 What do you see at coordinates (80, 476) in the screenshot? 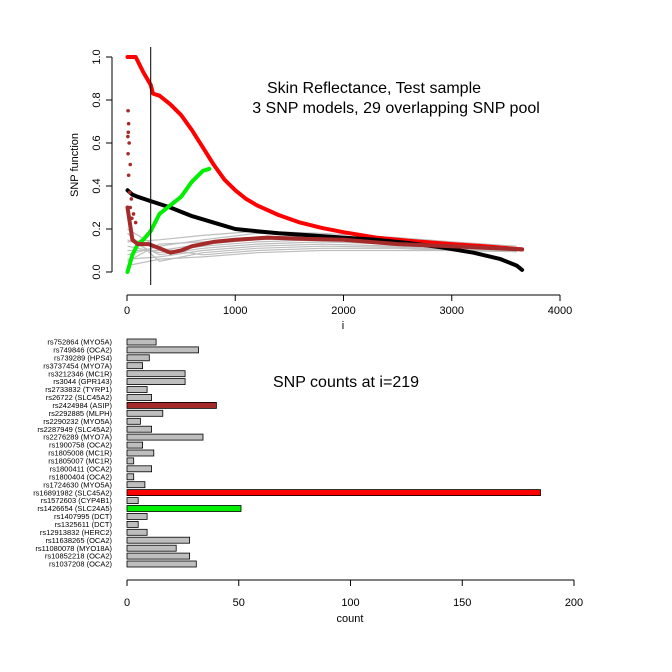
I see `category-label-18: rs1800404 (OCA2)` at bounding box center [80, 476].